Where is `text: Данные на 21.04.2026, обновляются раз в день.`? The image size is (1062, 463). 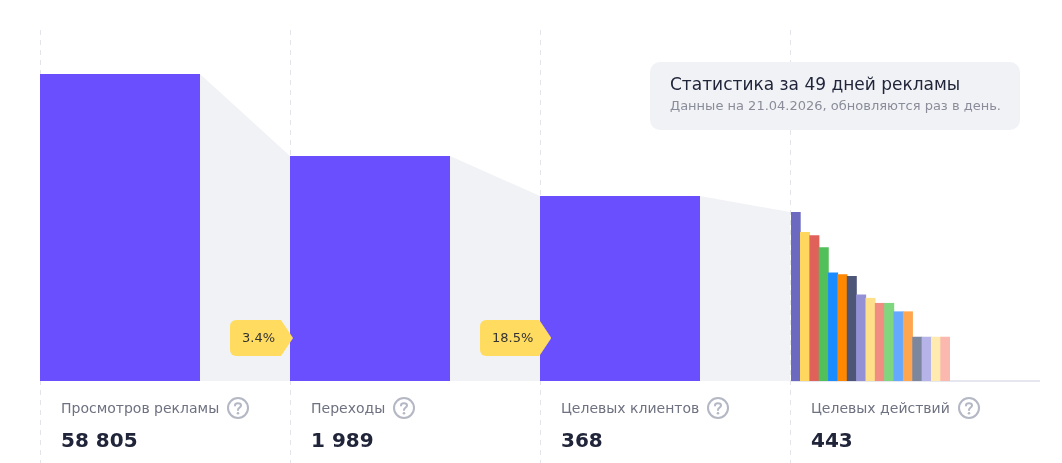
text: Данные на 21.04.2026, обновляются раз в день. is located at coordinates (835, 105).